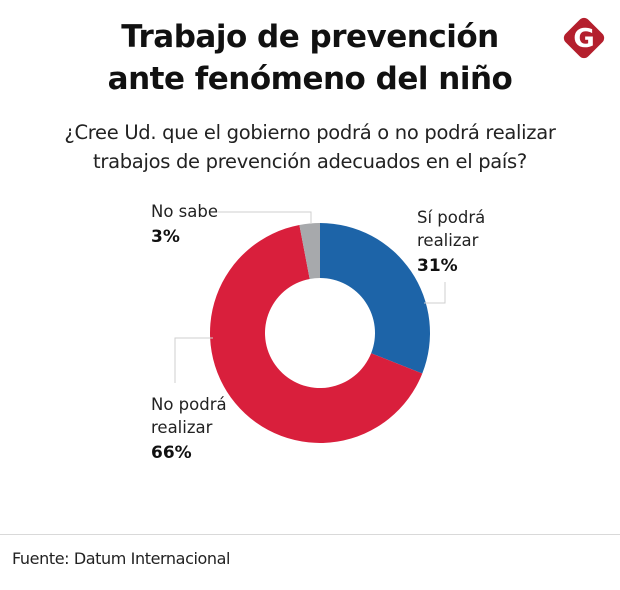  I want to click on donut-slice-no-sabe, so click(309, 251).